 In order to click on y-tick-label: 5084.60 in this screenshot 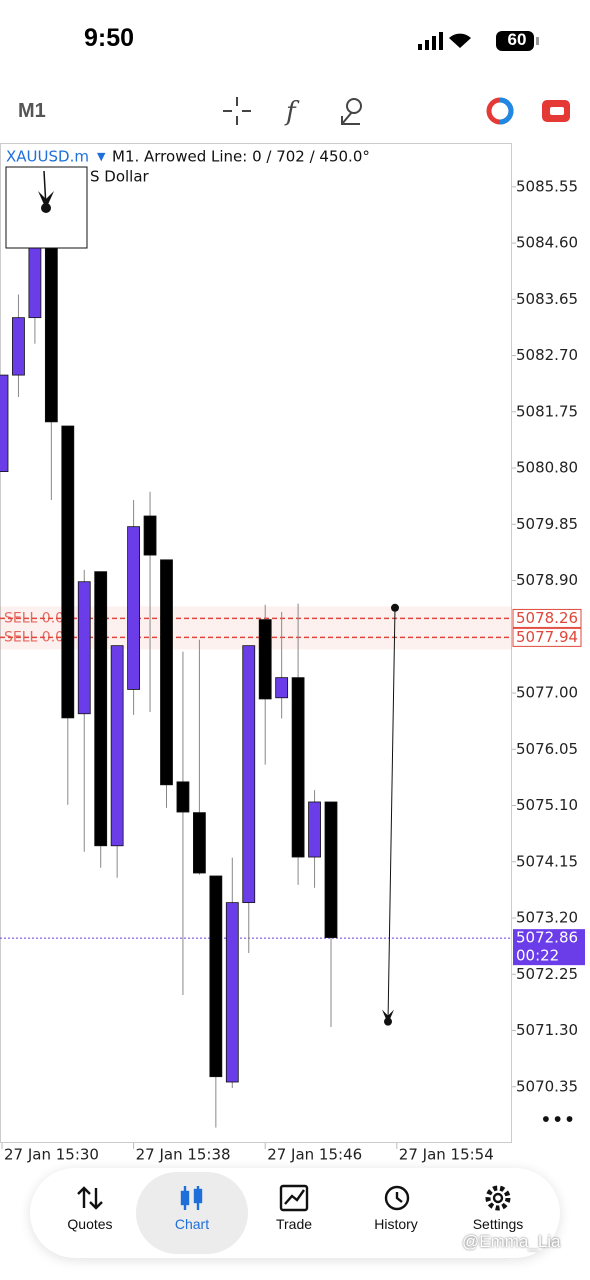, I will do `click(547, 243)`.